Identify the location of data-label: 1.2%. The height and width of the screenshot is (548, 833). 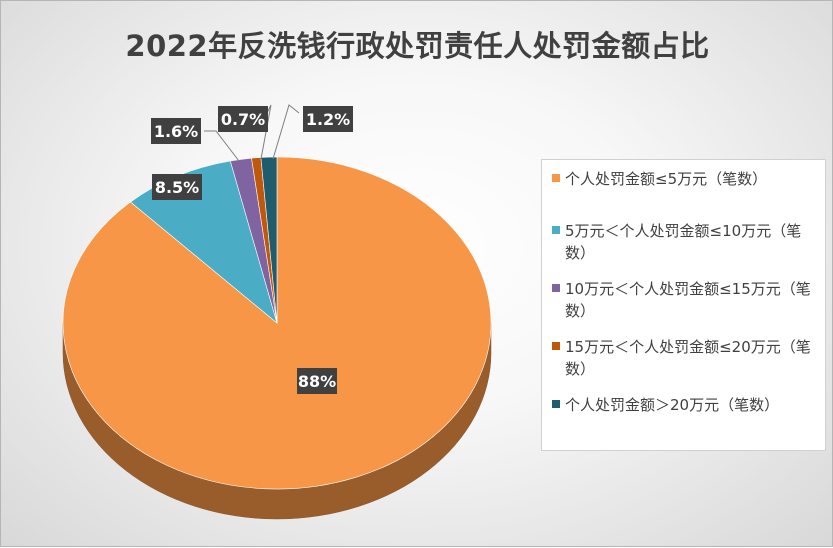
(328, 119).